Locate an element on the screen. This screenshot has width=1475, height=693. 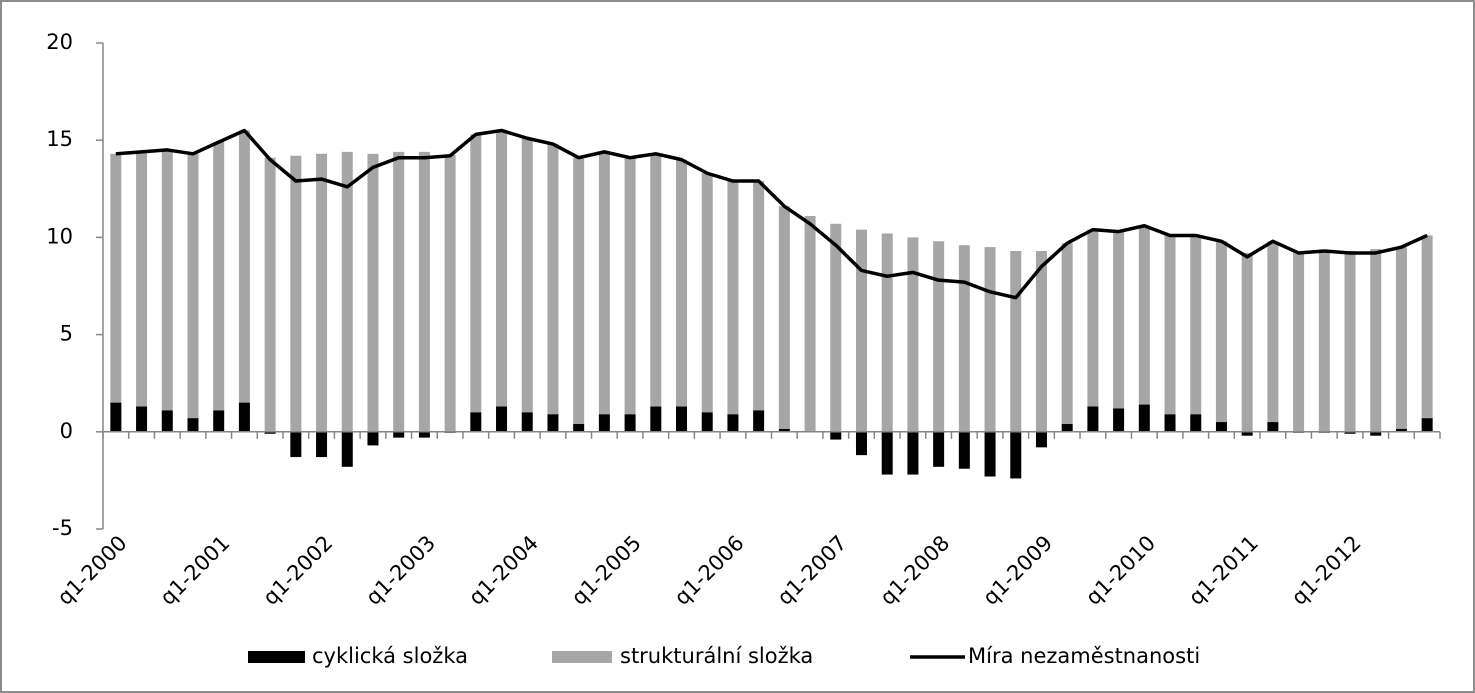
legend-label: Míra nezaměstnanosti is located at coordinates (1084, 656).